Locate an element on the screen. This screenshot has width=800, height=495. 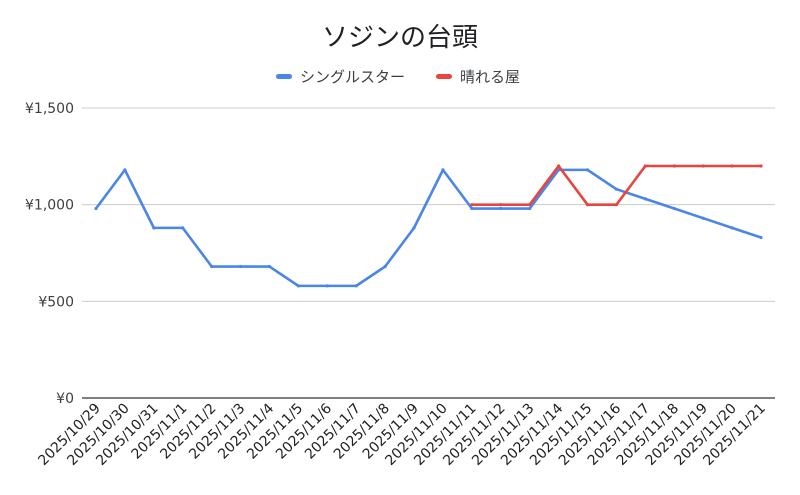
legend-label: 晴れる屋 is located at coordinates (490, 77).